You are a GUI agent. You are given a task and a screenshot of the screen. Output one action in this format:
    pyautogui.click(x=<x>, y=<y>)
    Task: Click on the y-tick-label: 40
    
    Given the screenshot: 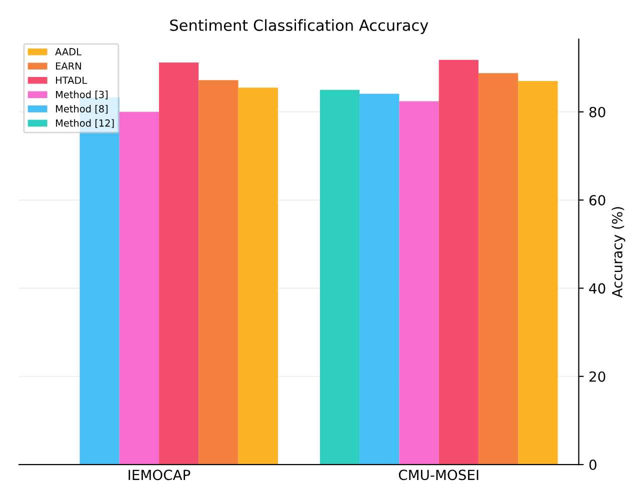 What is the action you would take?
    pyautogui.click(x=597, y=288)
    